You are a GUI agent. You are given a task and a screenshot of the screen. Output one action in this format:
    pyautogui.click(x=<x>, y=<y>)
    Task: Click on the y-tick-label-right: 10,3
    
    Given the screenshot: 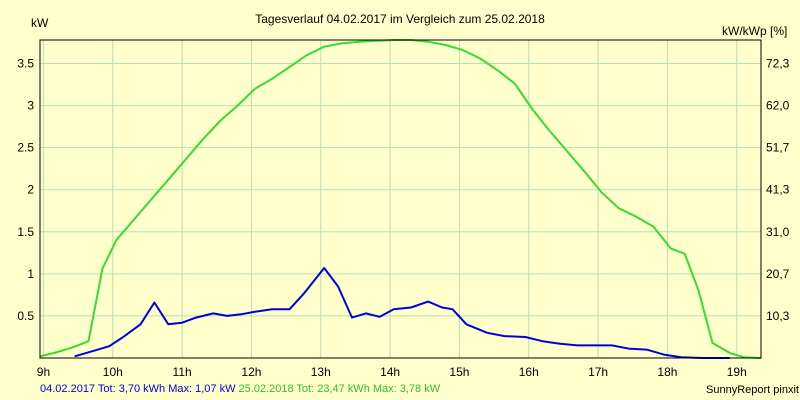 What is the action you would take?
    pyautogui.click(x=778, y=316)
    